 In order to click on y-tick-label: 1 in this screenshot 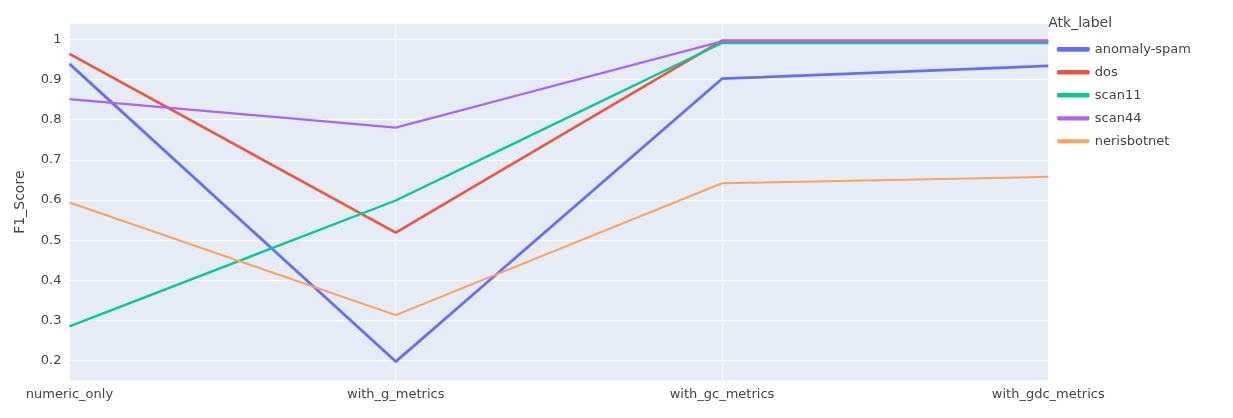, I will do `click(57, 39)`.